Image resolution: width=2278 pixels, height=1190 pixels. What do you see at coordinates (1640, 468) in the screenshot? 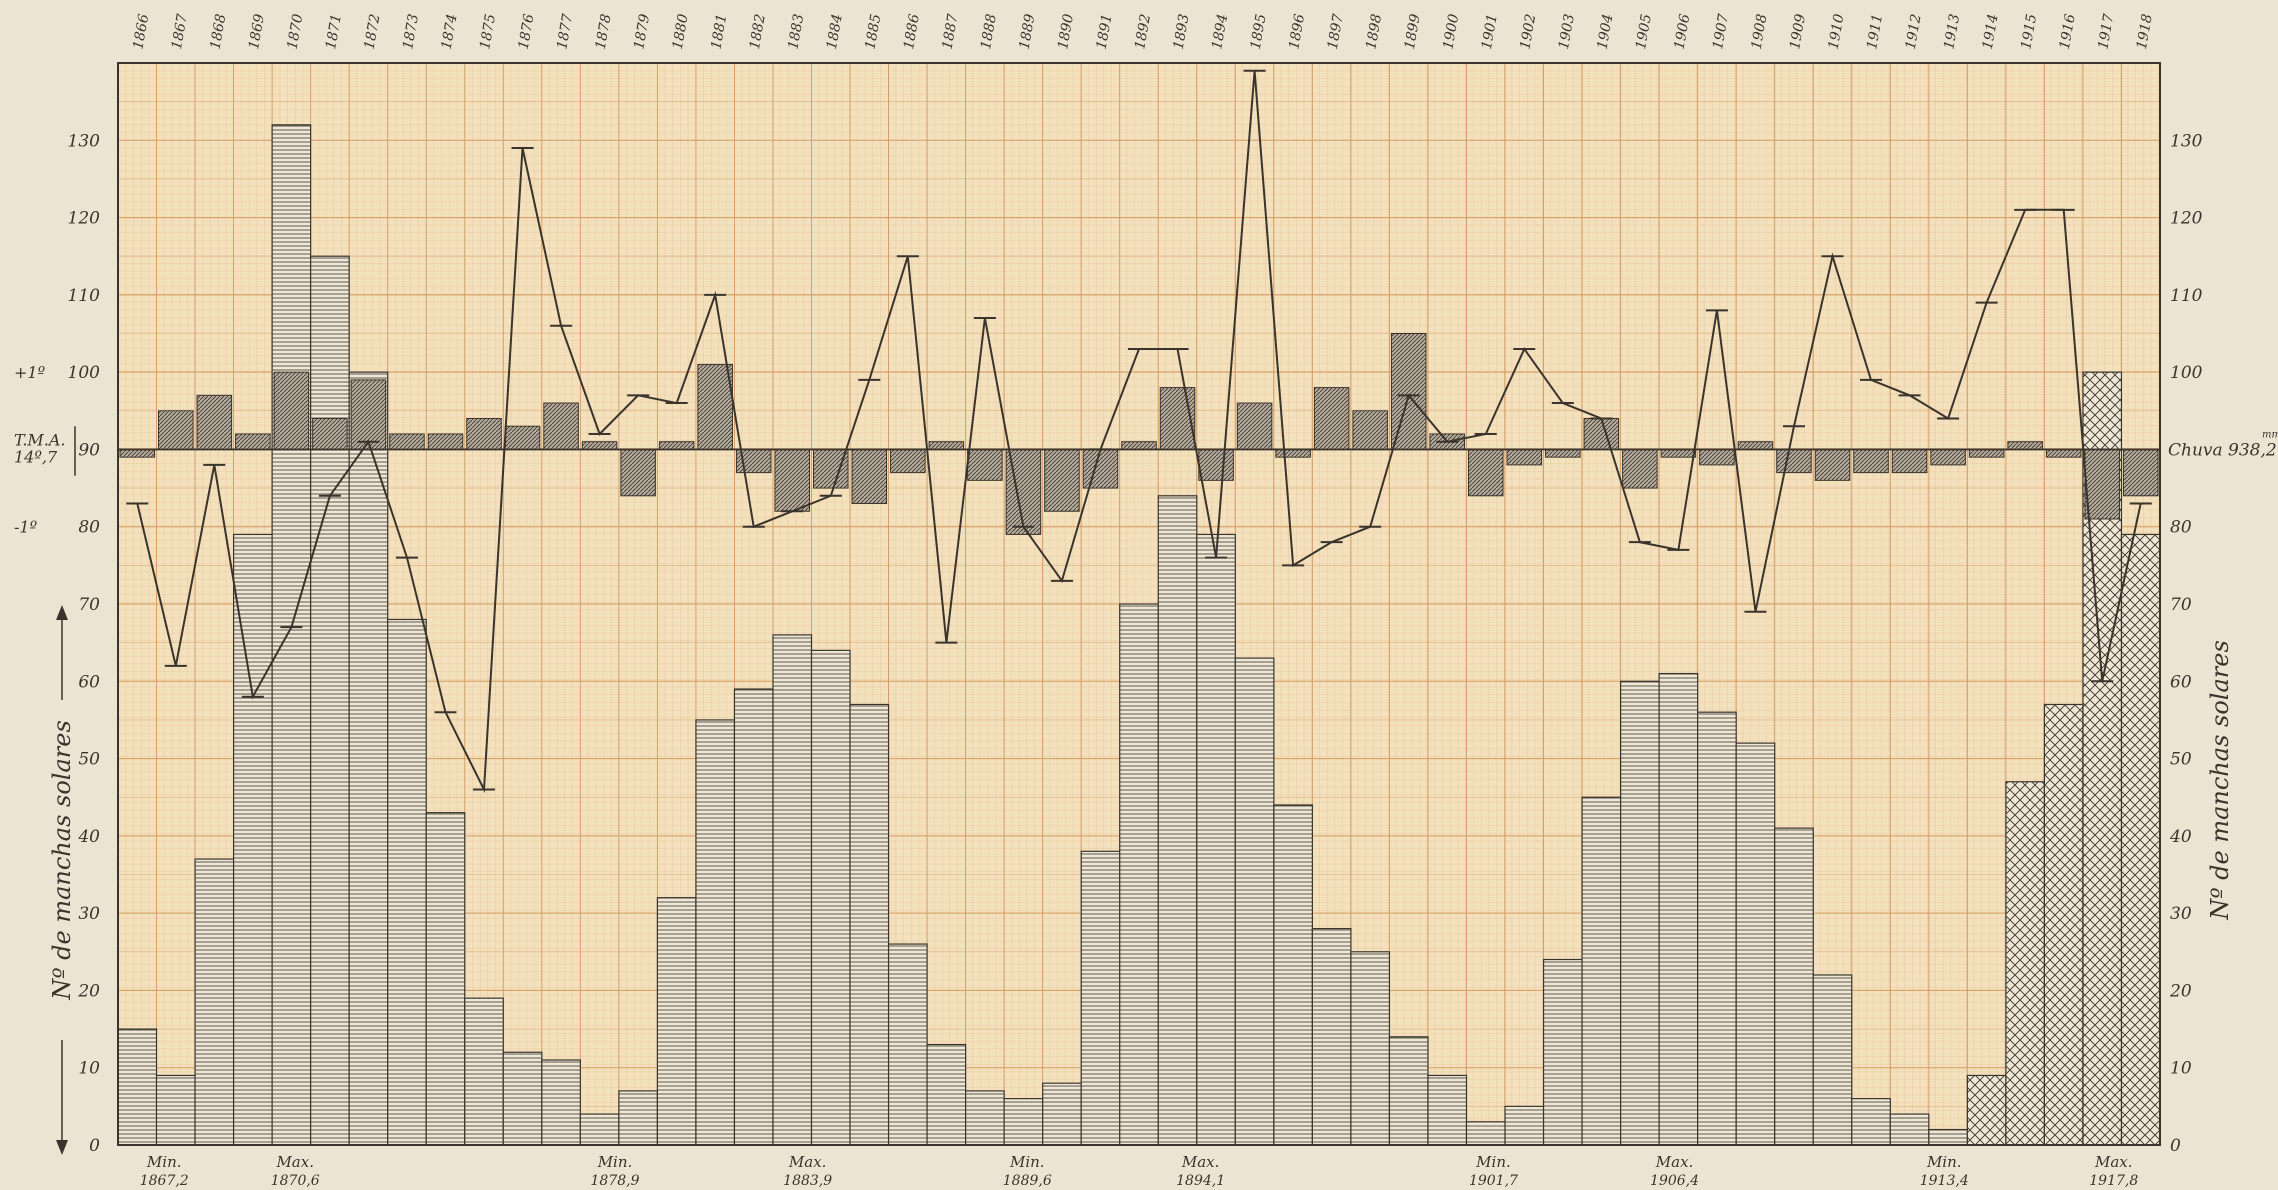
I see `anomaly-bar-1905` at bounding box center [1640, 468].